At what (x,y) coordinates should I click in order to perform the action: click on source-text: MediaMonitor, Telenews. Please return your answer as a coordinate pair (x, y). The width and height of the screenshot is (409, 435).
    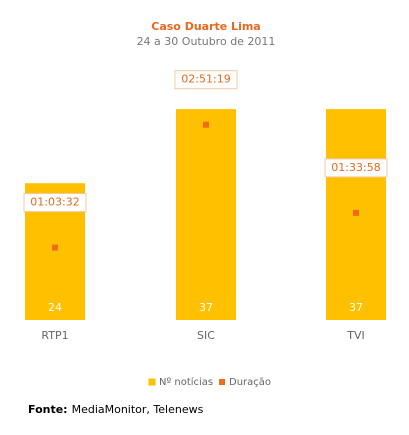
    Looking at the image, I should click on (138, 409).